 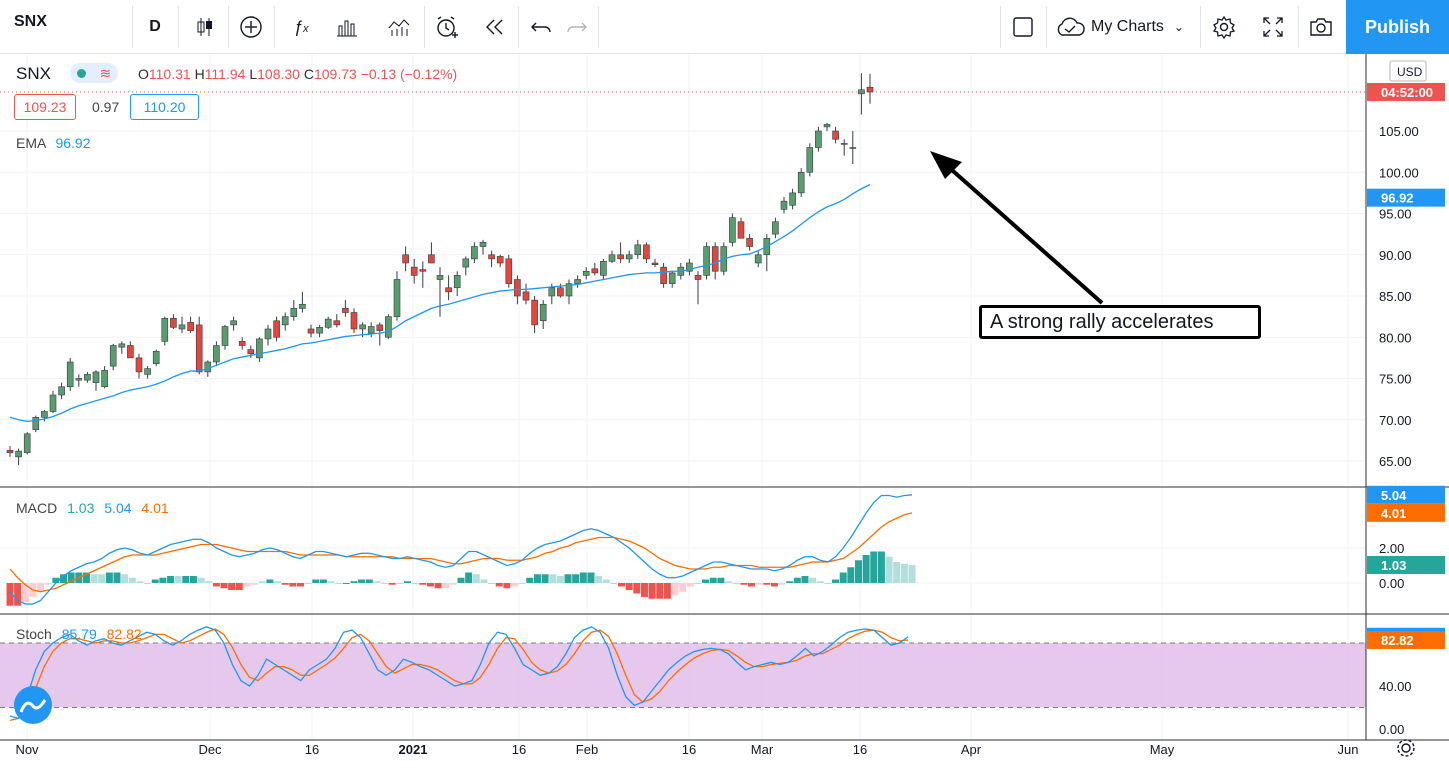 What do you see at coordinates (1273, 27) in the screenshot?
I see `fullscreen-button` at bounding box center [1273, 27].